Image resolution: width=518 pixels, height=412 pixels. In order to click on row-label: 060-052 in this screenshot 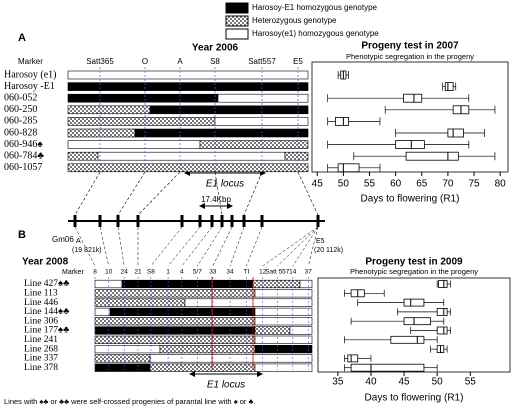, I will do `click(20, 97)`.